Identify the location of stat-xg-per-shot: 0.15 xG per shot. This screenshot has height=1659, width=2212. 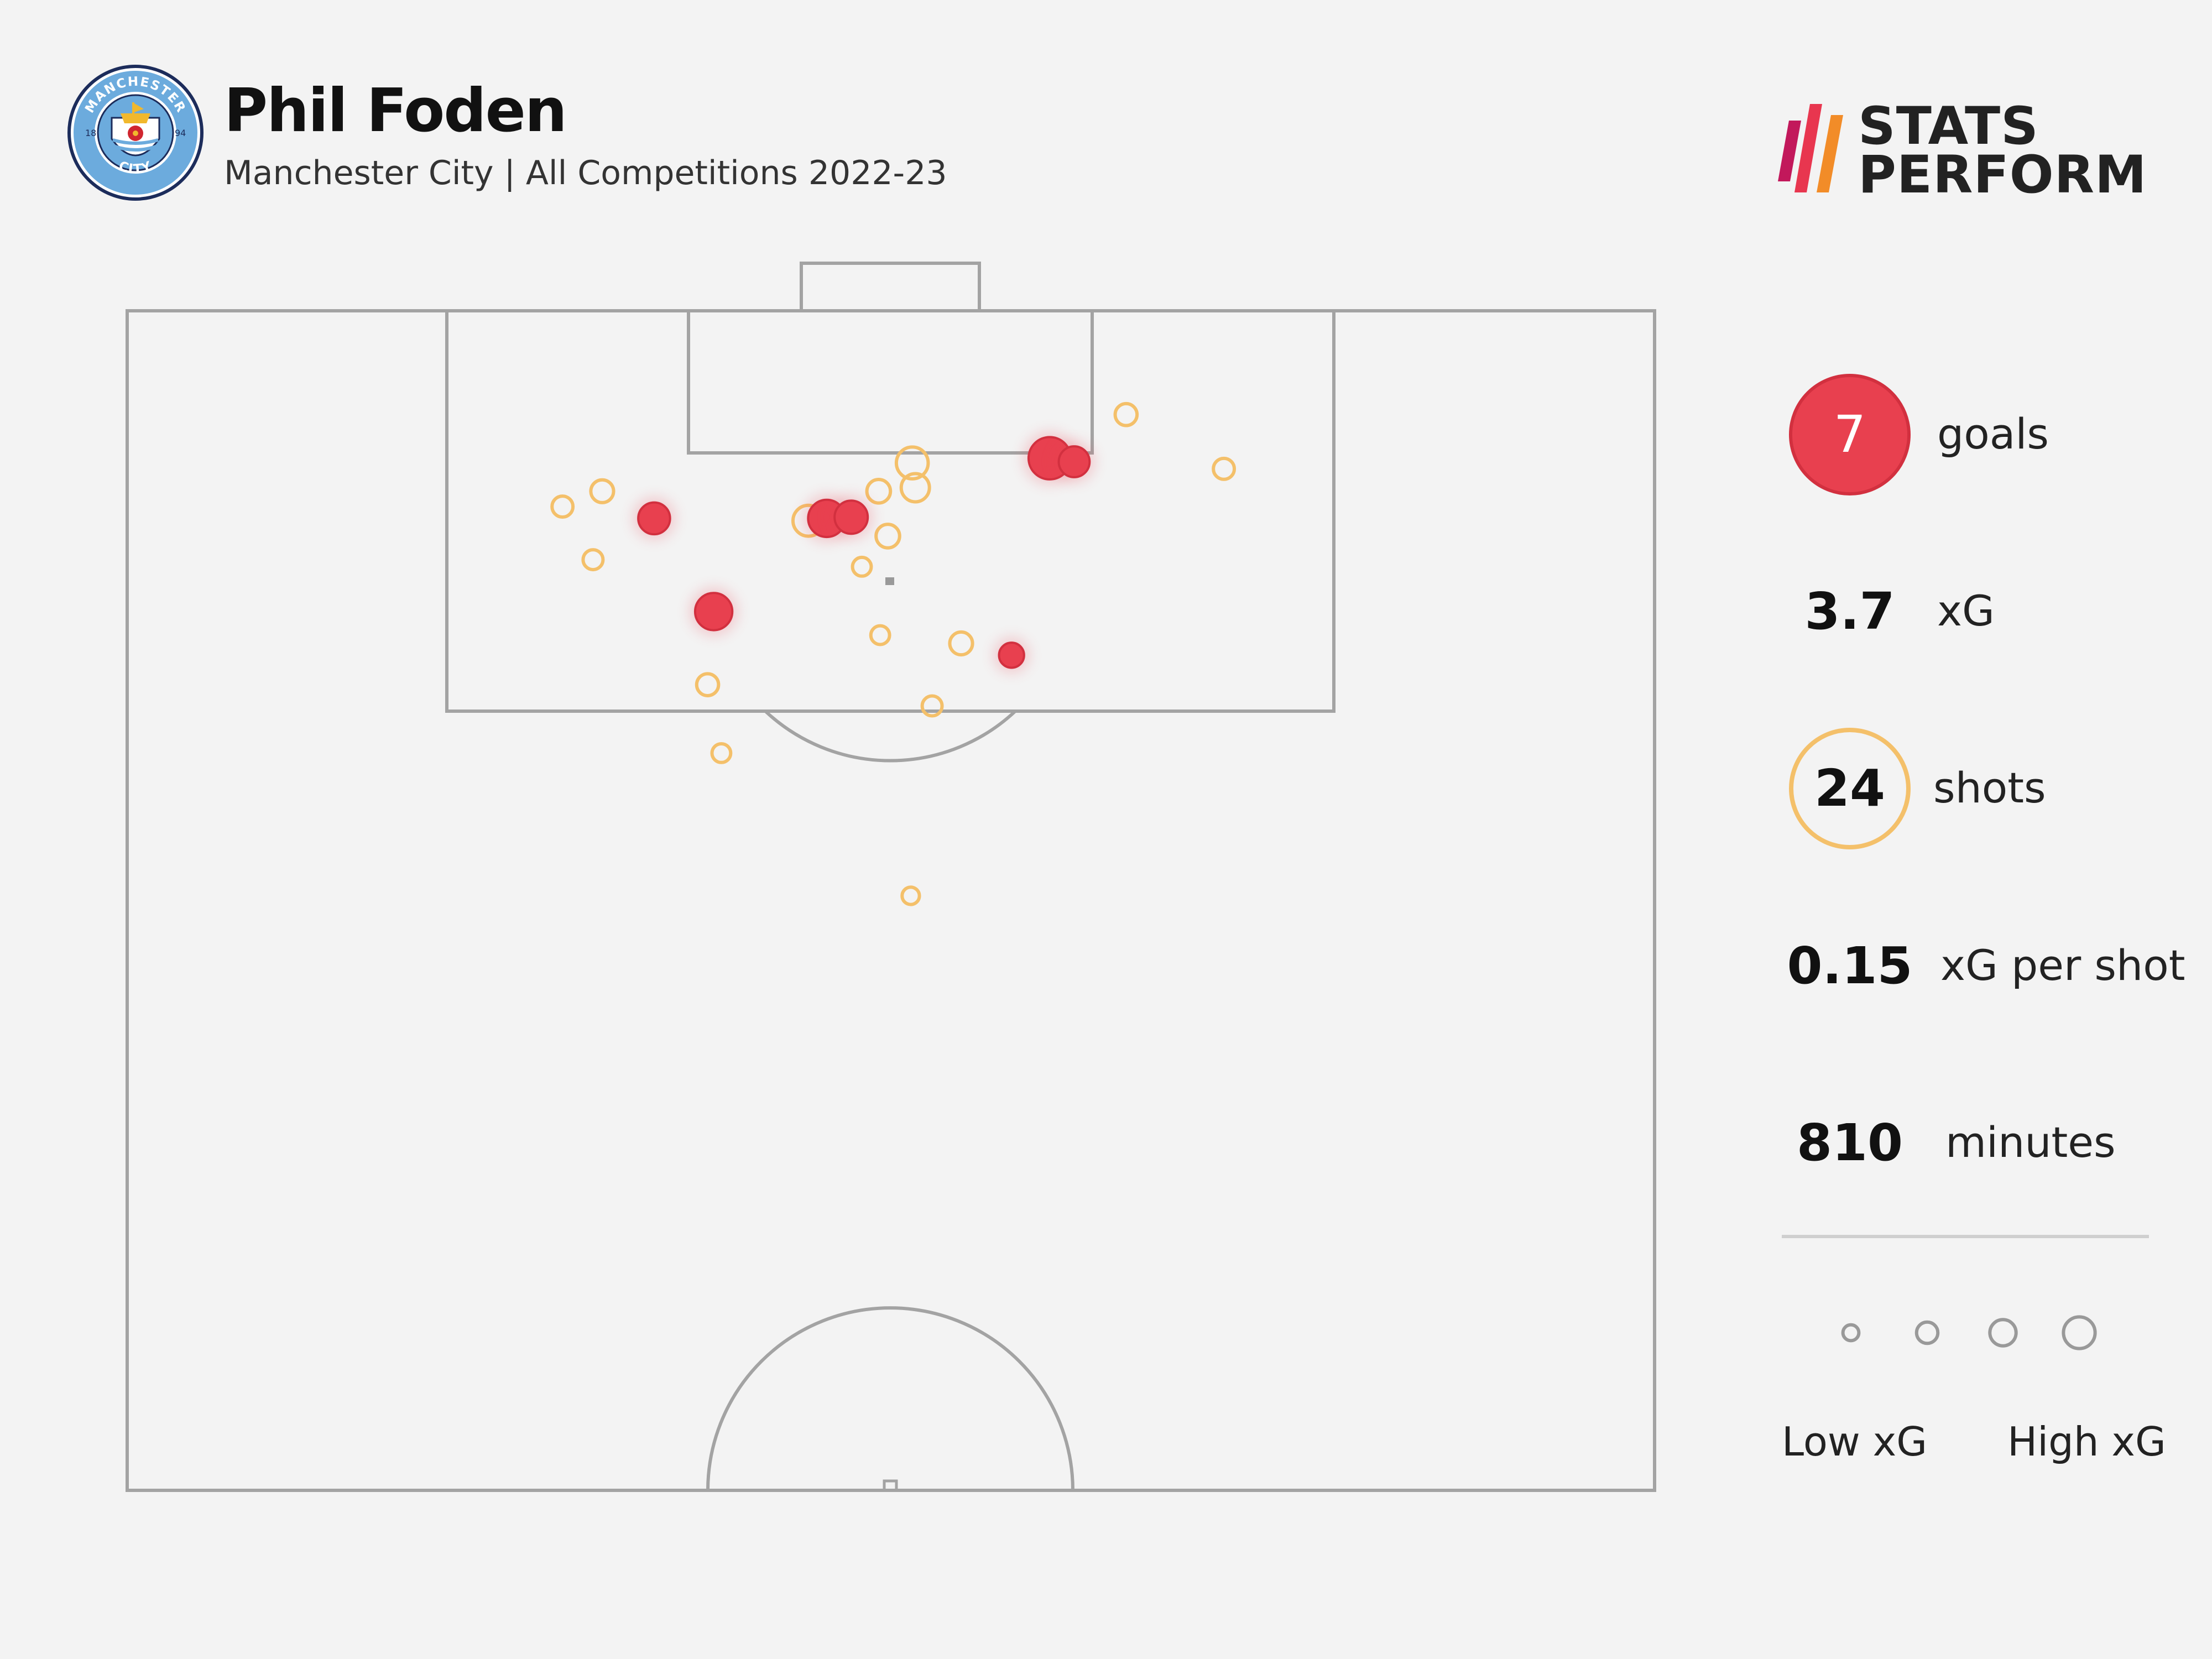
(1991, 966).